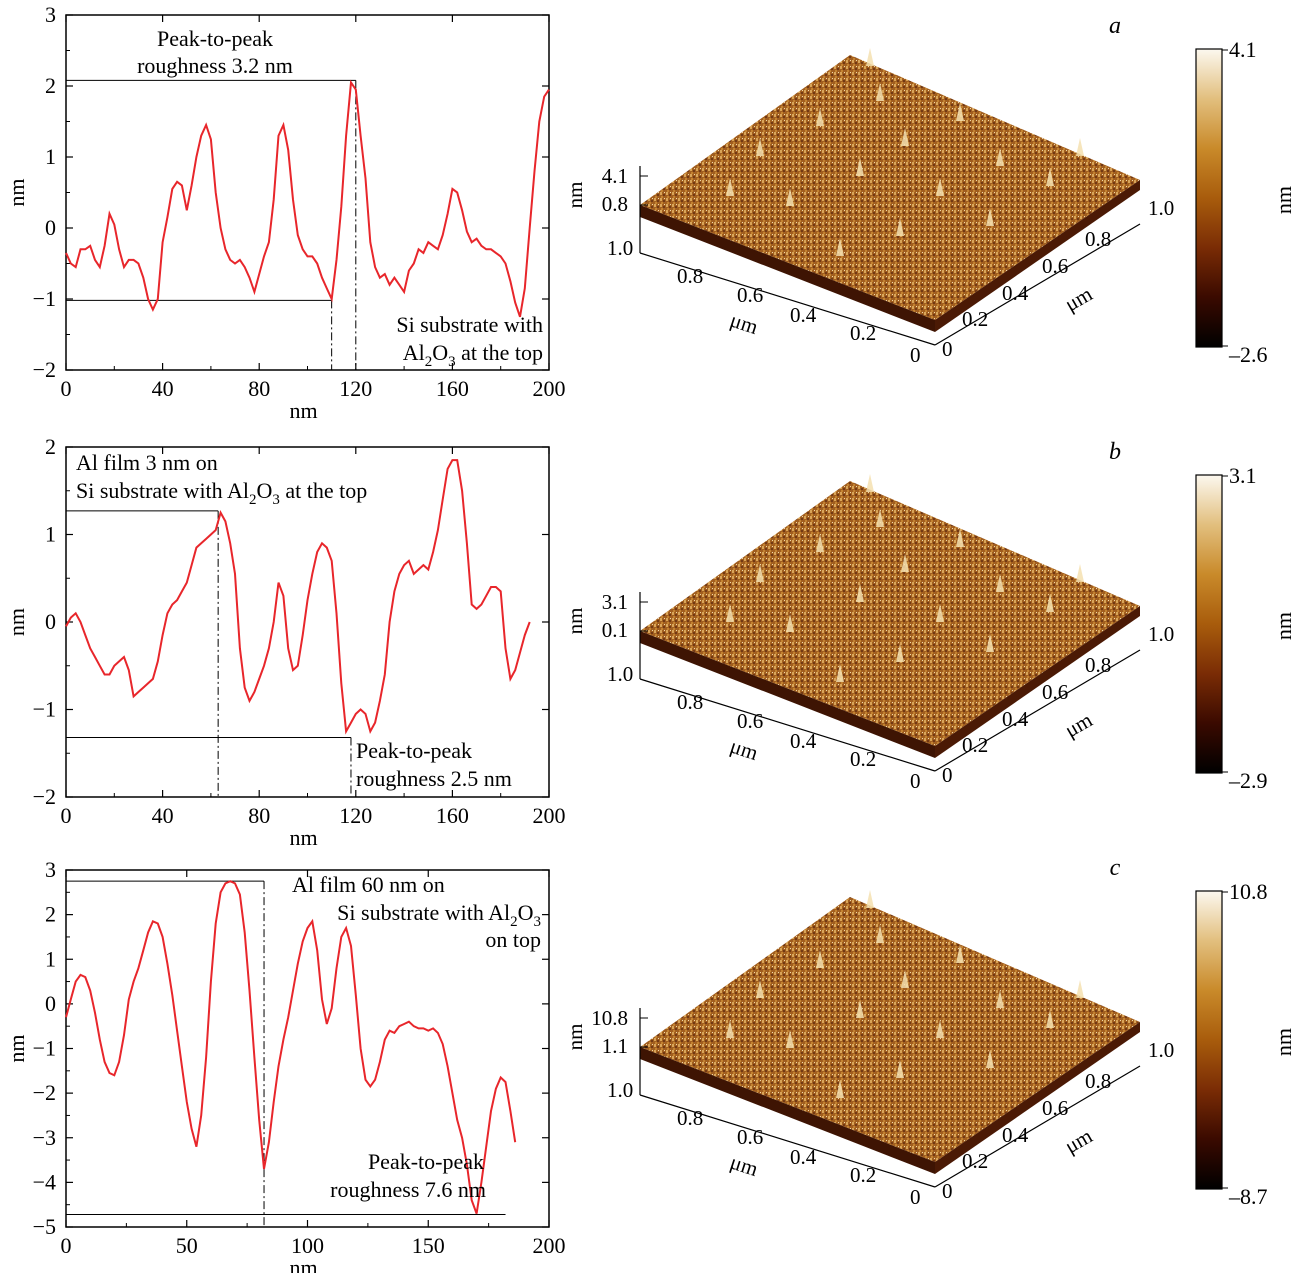  I want to click on left-axis-tick-label: 0.8, so click(690, 702).